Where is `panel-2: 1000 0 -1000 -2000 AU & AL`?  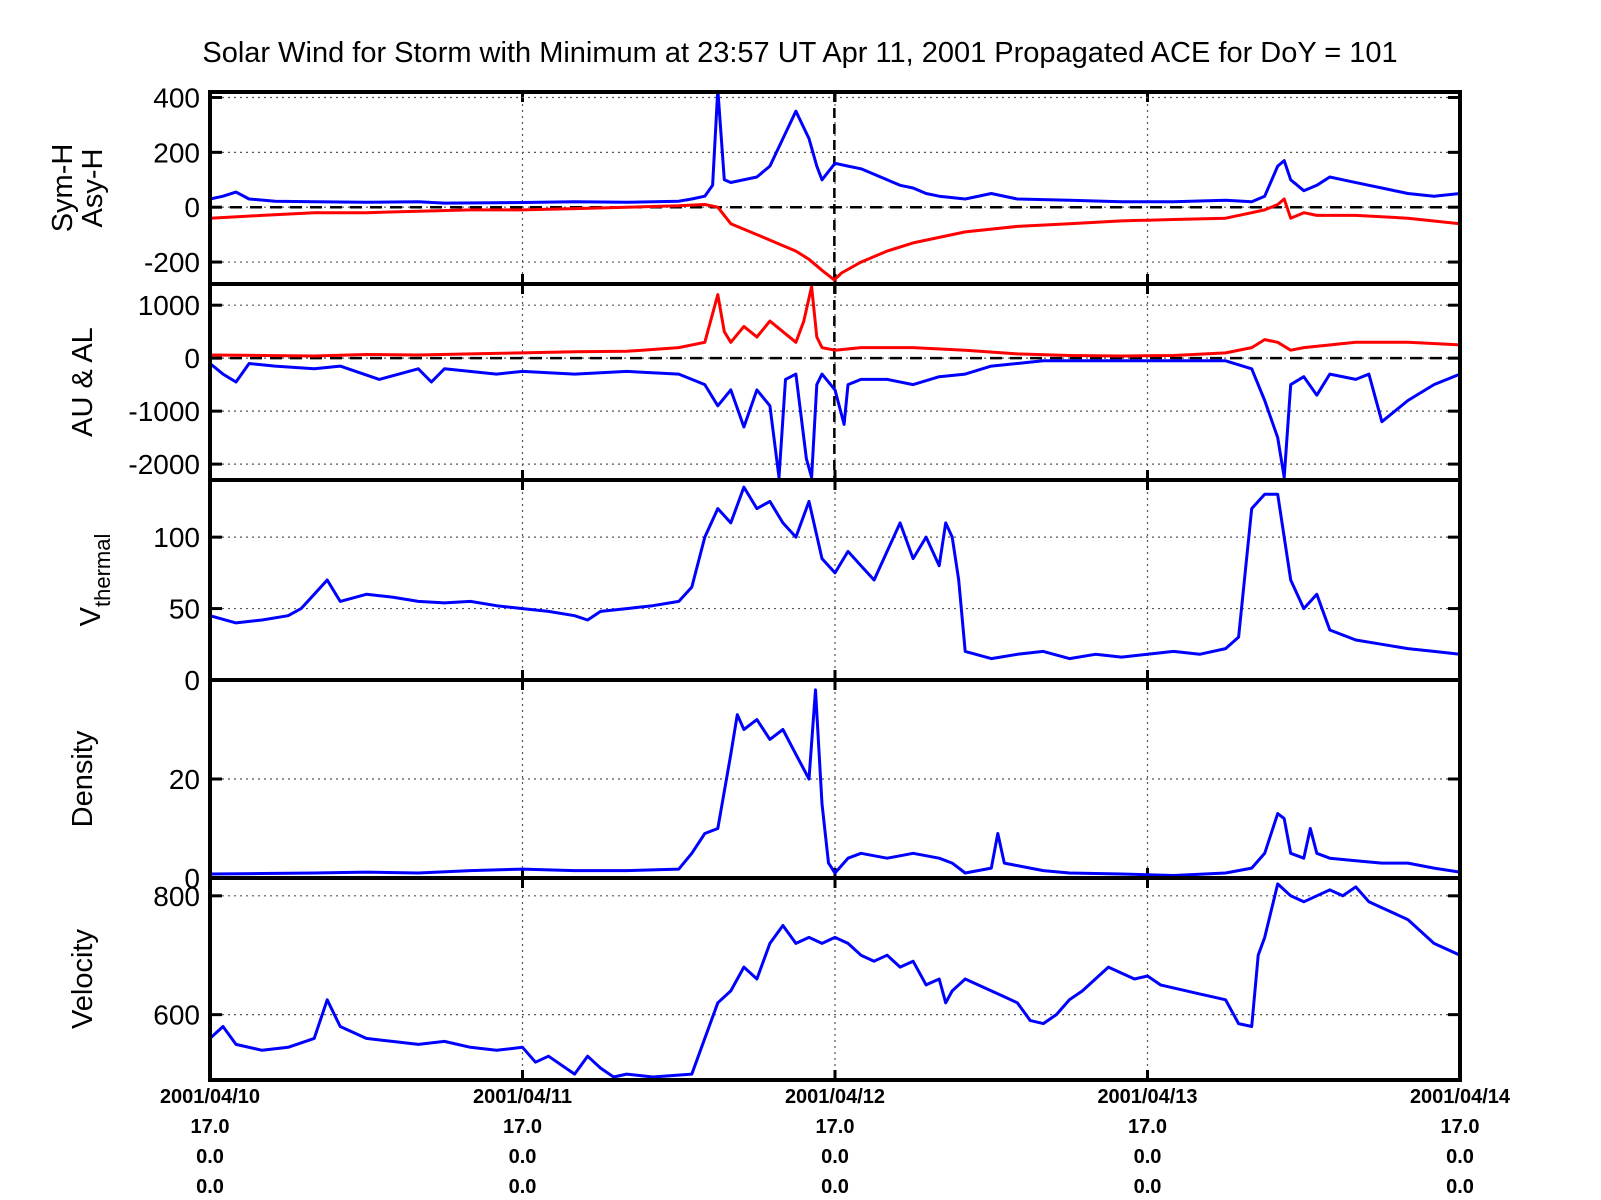 panel-2: 1000 0 -1000 -2000 AU & AL is located at coordinates (764, 382).